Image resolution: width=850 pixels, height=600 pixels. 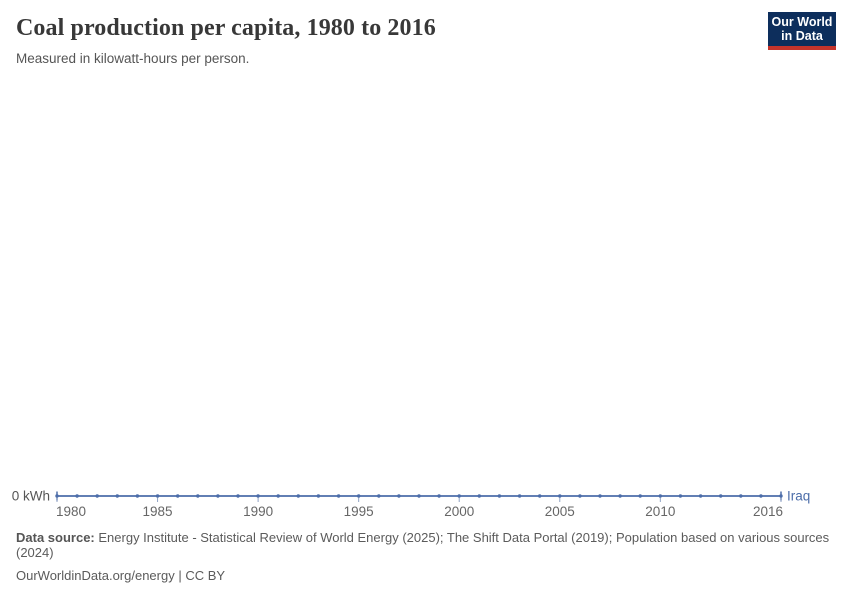 What do you see at coordinates (459, 511) in the screenshot?
I see `x-axis-tick-label: 2000` at bounding box center [459, 511].